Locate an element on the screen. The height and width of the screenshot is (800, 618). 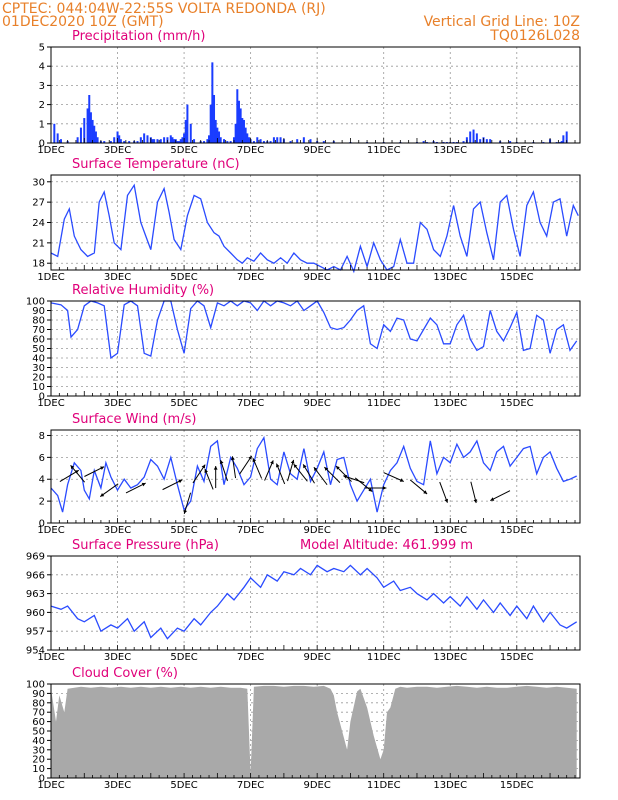
pressure-xtick-label: 11DEC is located at coordinates (384, 657).